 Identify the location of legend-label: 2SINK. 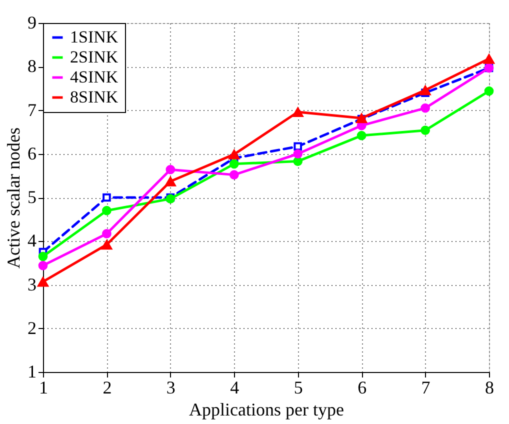
(94, 57).